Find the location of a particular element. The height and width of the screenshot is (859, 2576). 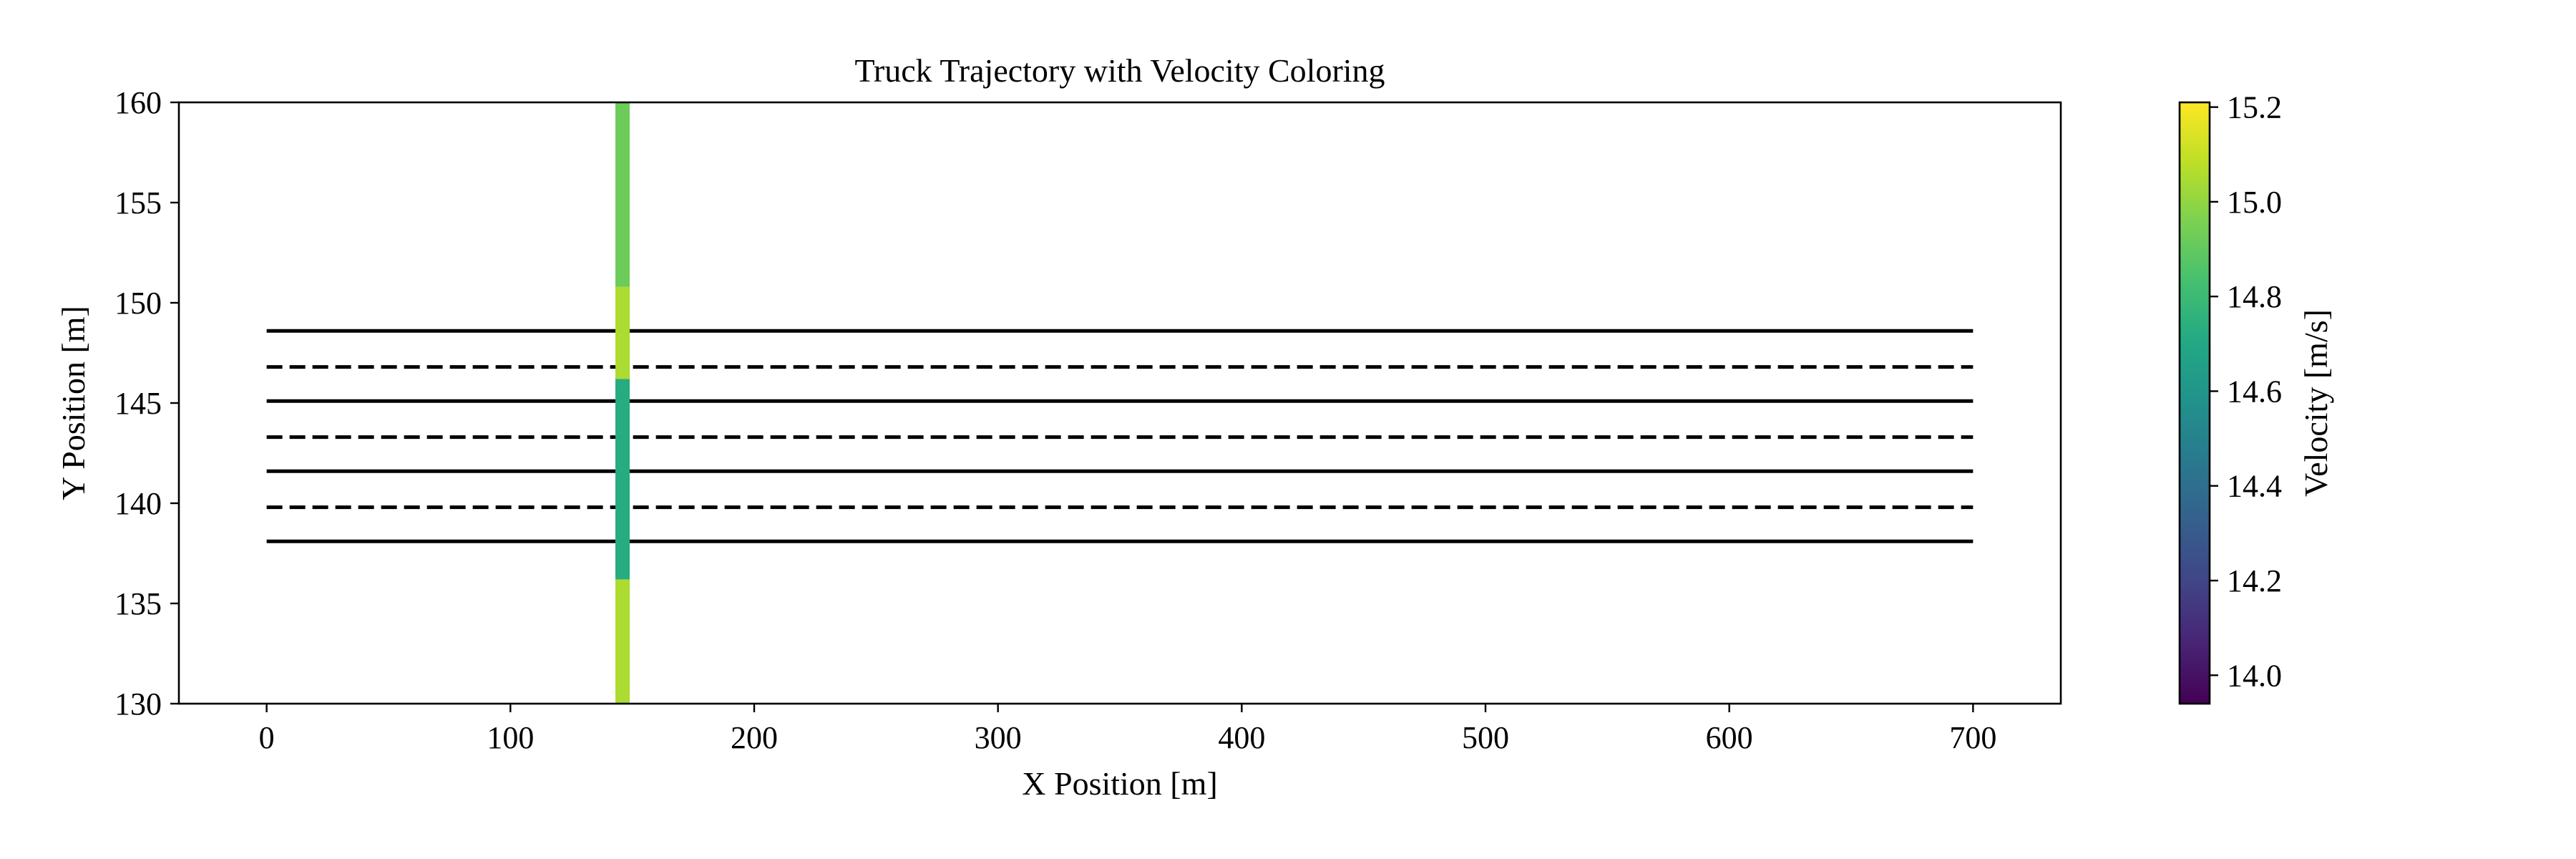

colorbar-tick-label: 14.0 is located at coordinates (2254, 675).